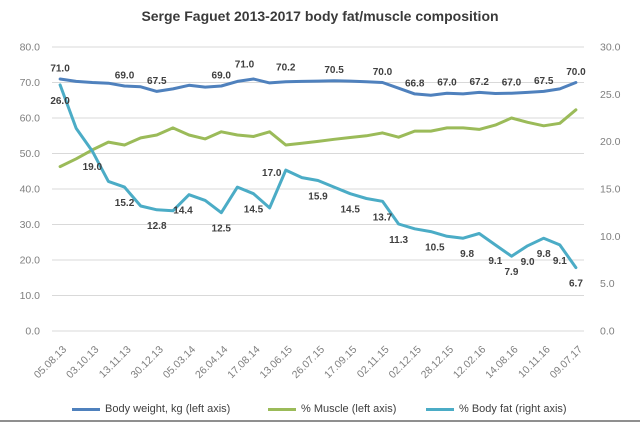 The image size is (640, 435). What do you see at coordinates (147, 362) in the screenshot?
I see `x-axis-tick-label: 30.12.13` at bounding box center [147, 362].